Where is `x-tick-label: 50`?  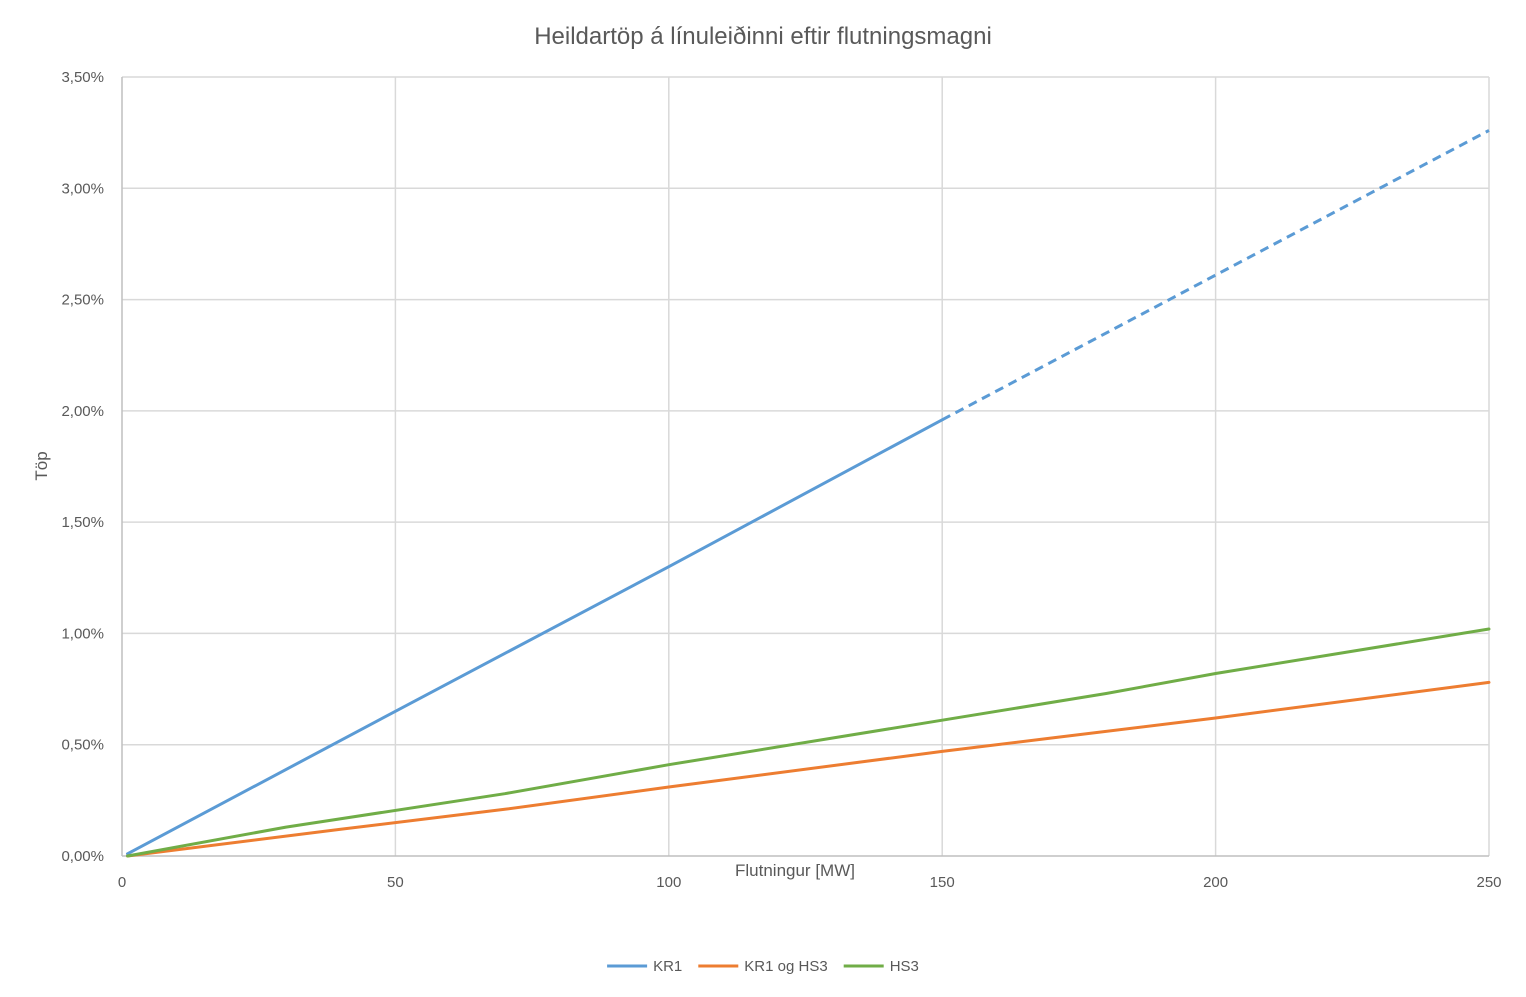 x-tick-label: 50 is located at coordinates (395, 882).